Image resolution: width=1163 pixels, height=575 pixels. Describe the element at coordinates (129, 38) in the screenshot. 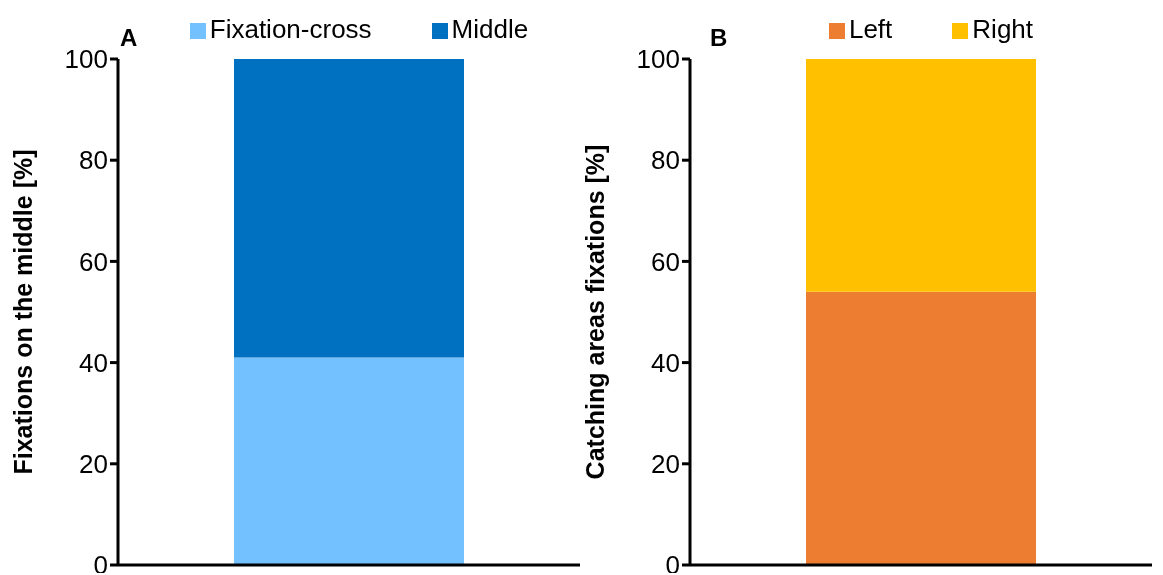

I see `chart-title: A` at that location.